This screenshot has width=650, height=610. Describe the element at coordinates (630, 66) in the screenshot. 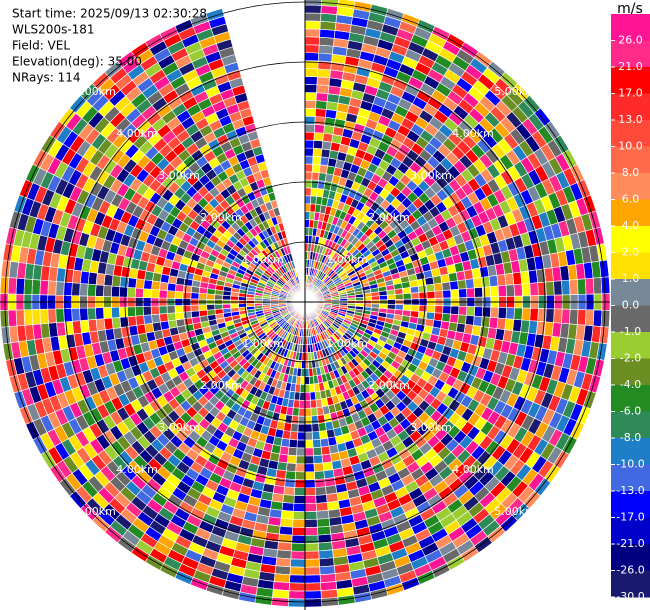

I see `colorbar-label: 21.0` at that location.